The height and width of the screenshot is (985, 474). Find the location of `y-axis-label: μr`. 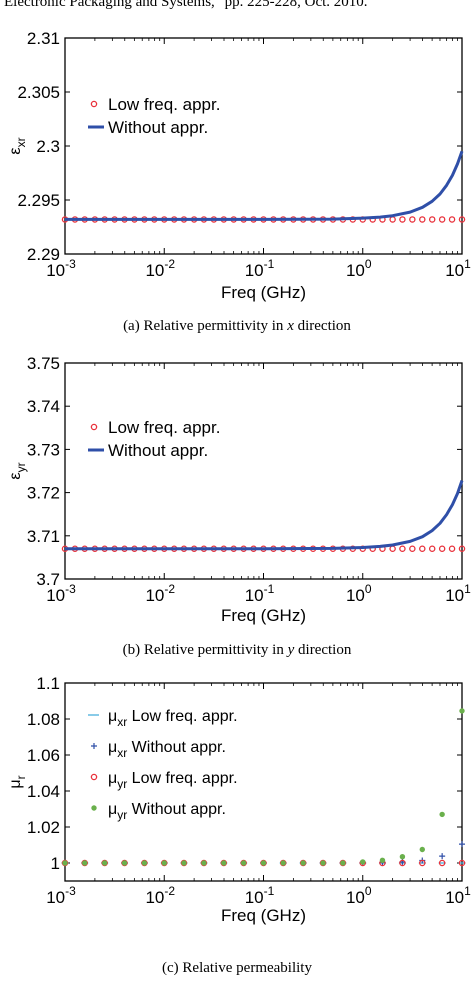

y-axis-label: μr is located at coordinates (17, 781).